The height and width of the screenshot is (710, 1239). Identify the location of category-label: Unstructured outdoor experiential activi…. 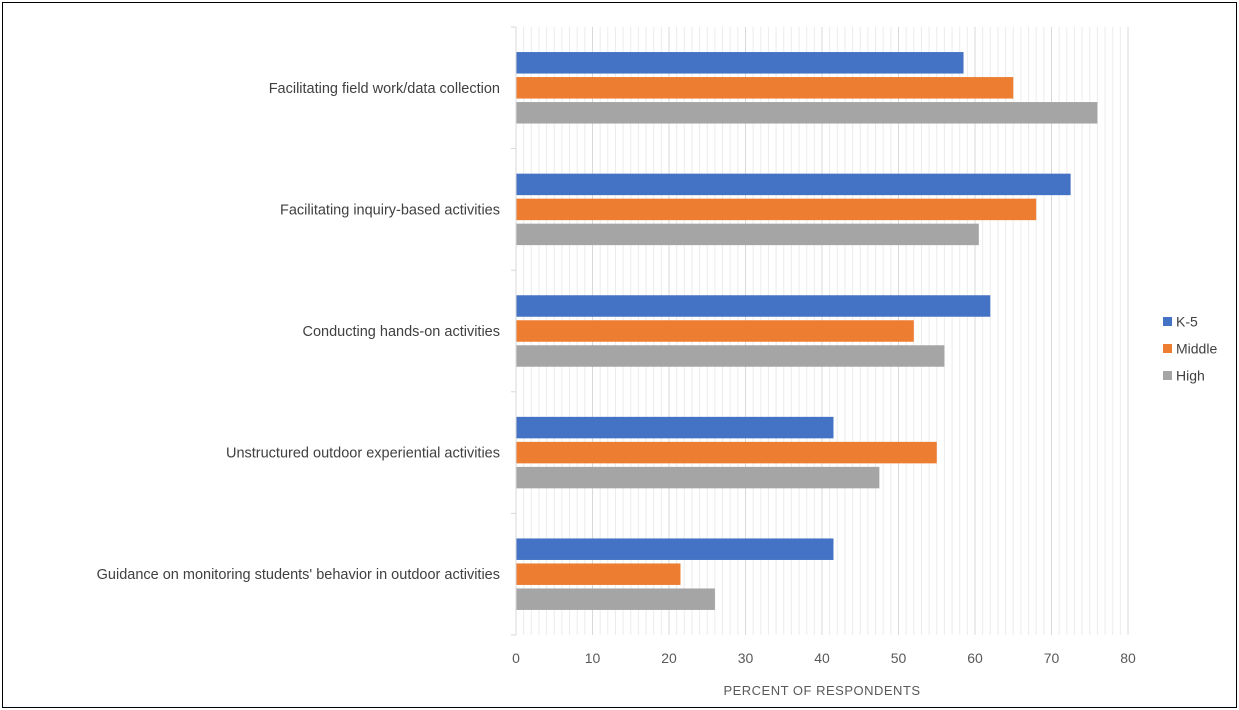
(363, 454).